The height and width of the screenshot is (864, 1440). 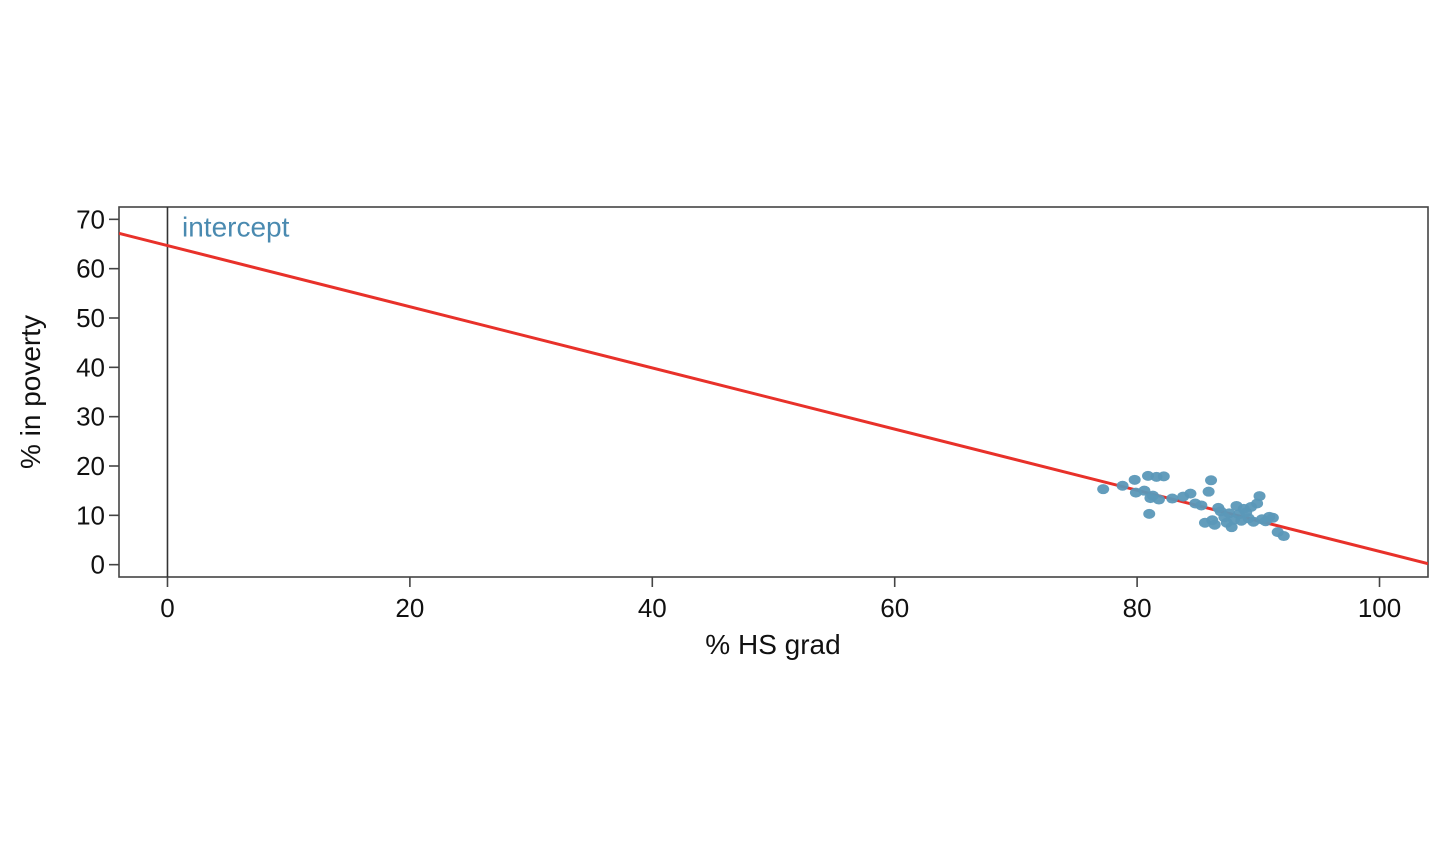 I want to click on x-axis-title: % HS grad, so click(x=772, y=644).